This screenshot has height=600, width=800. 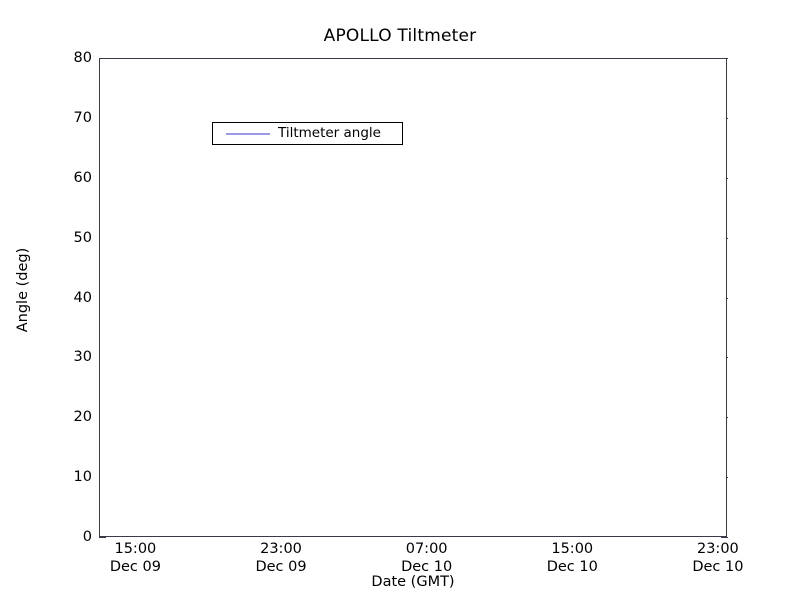 What do you see at coordinates (135, 558) in the screenshot?
I see `x-axis-tick-label: 15:00 Dec 09` at bounding box center [135, 558].